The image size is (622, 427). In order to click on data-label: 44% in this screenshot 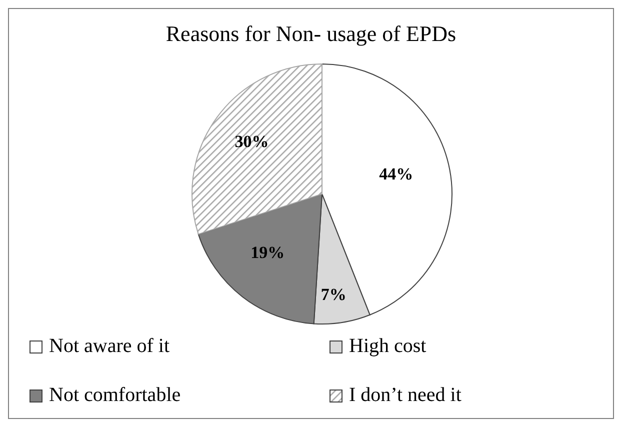, I will do `click(396, 174)`.